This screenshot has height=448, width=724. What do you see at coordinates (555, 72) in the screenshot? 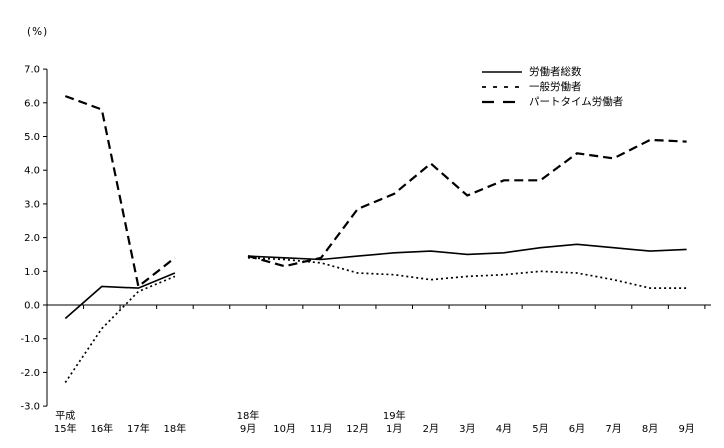
I see `legend-label-total-workers: 労働者総数` at bounding box center [555, 72].